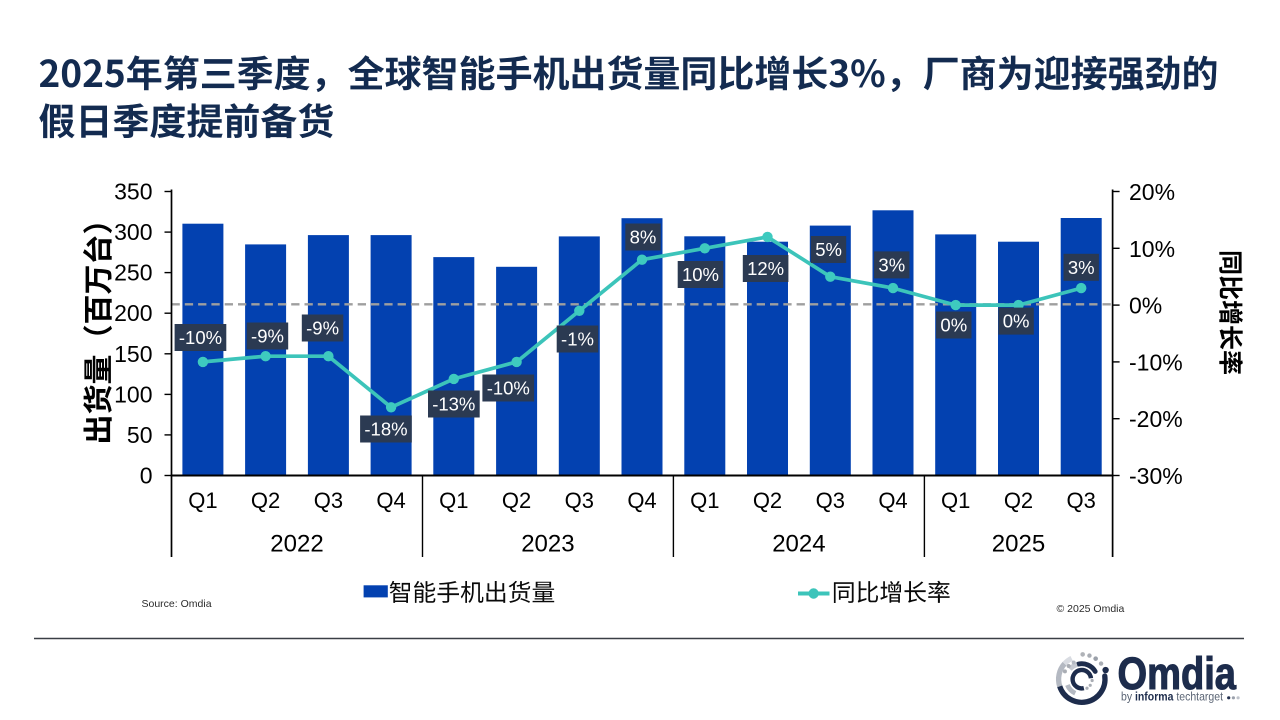 This screenshot has width=1280, height=720. I want to click on svg-text: -13%, so click(453, 404).